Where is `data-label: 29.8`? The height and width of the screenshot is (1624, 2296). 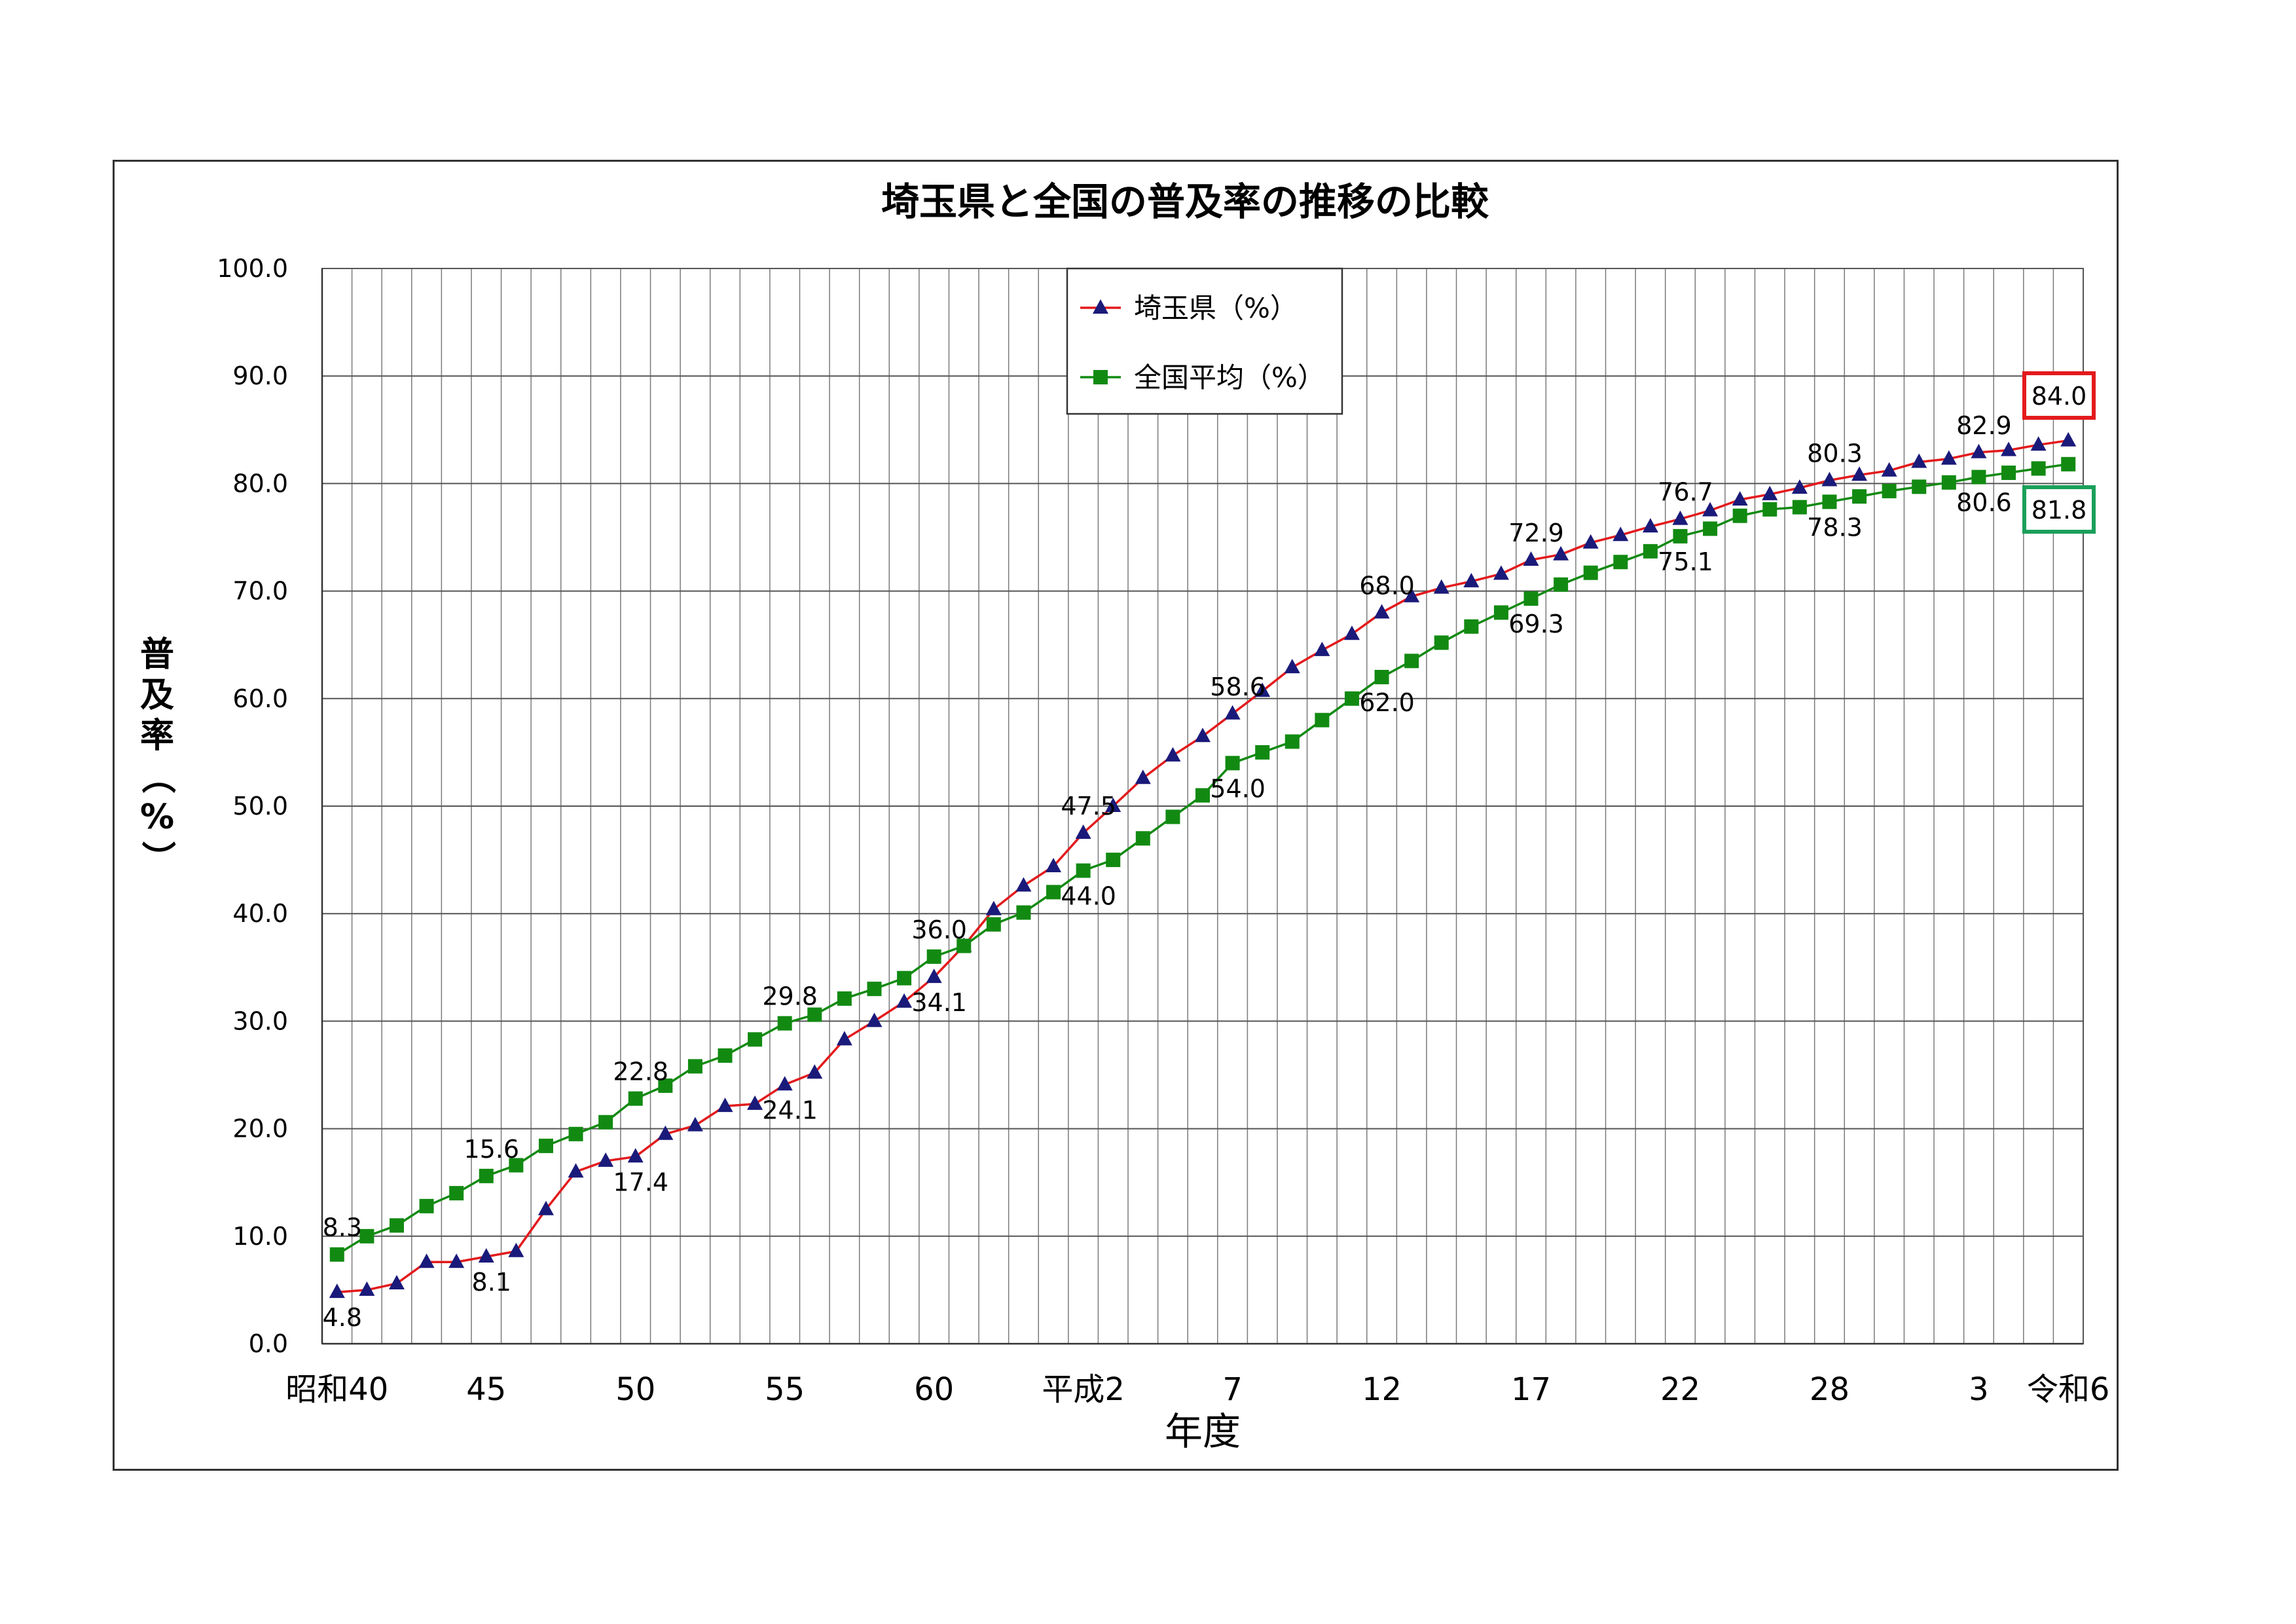
data-label: 29.8 is located at coordinates (790, 996).